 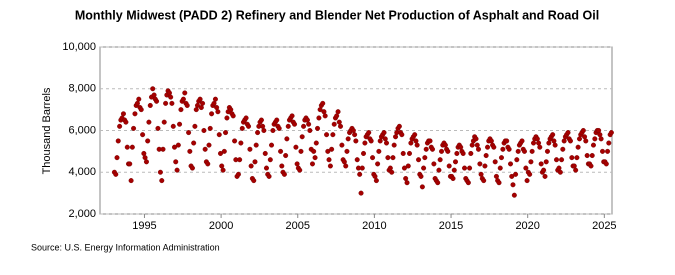 What do you see at coordinates (82, 172) in the screenshot?
I see `y-tick-label: 4,000` at bounding box center [82, 172].